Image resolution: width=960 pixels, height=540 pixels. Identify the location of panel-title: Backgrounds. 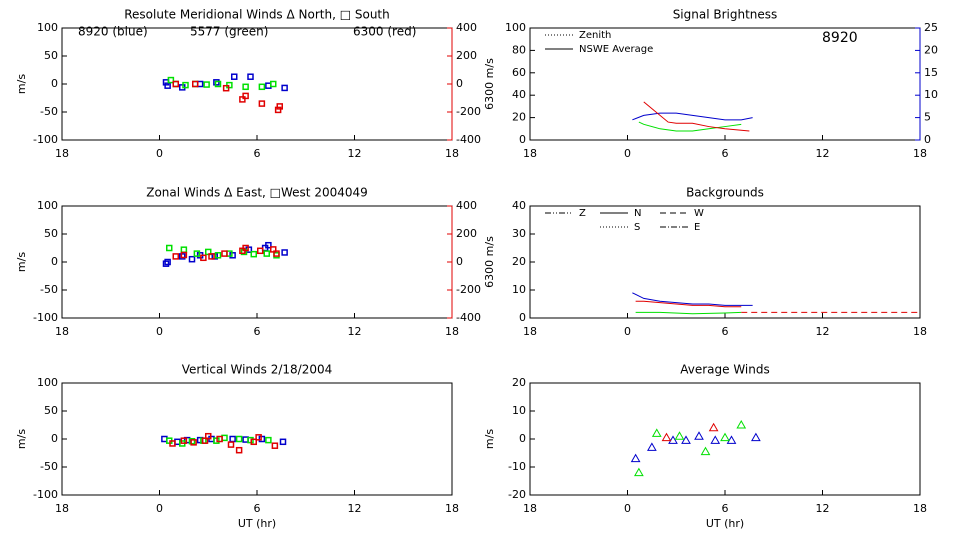
(725, 193).